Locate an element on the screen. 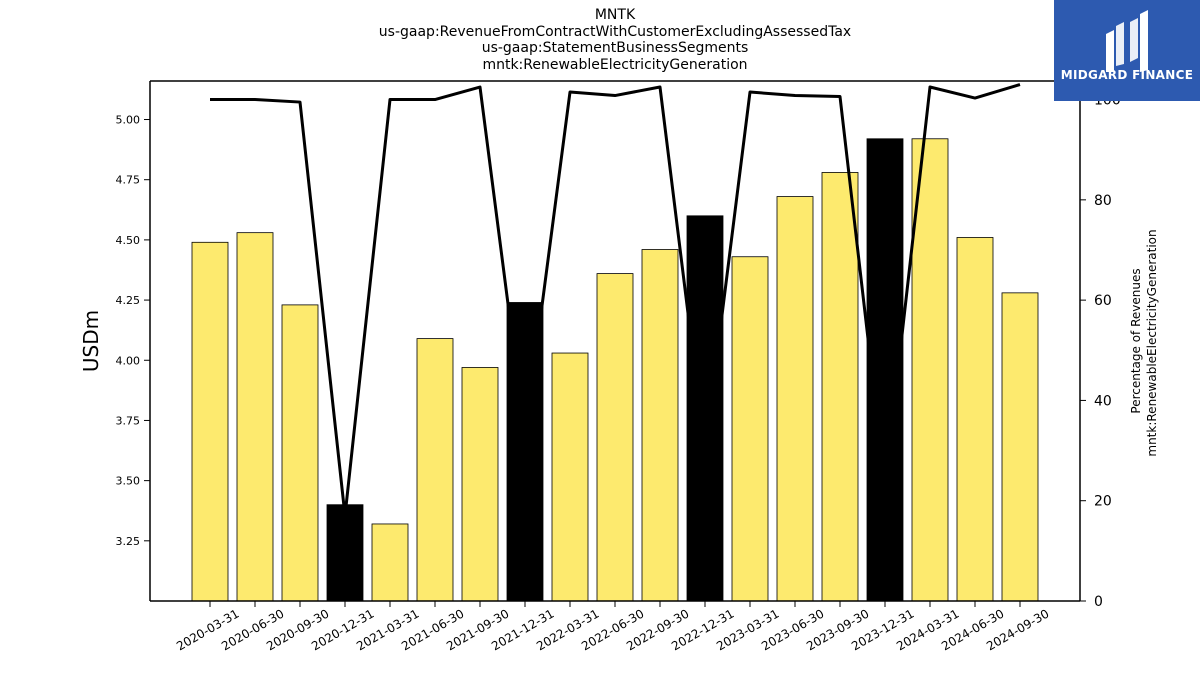  y-tick-label: 3.75 is located at coordinates (128, 420).